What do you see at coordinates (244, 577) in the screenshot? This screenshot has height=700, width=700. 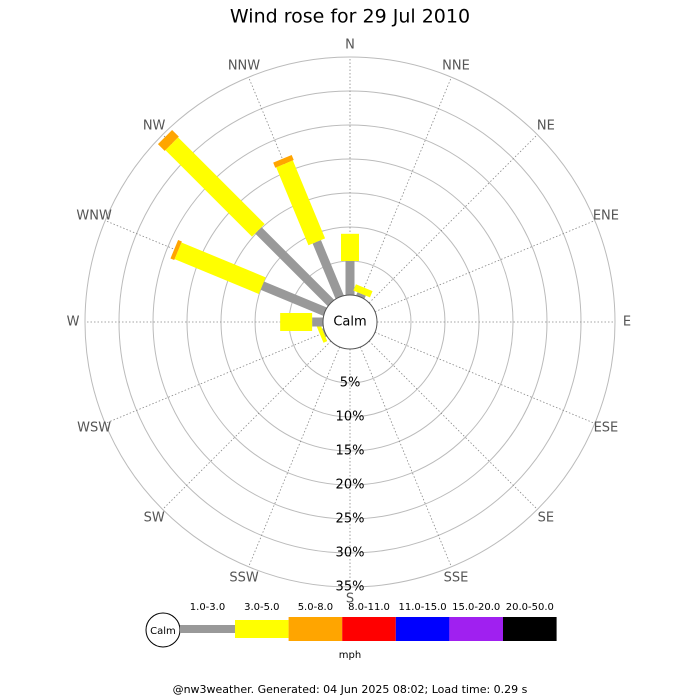 I see `direction-label: SSW` at bounding box center [244, 577].